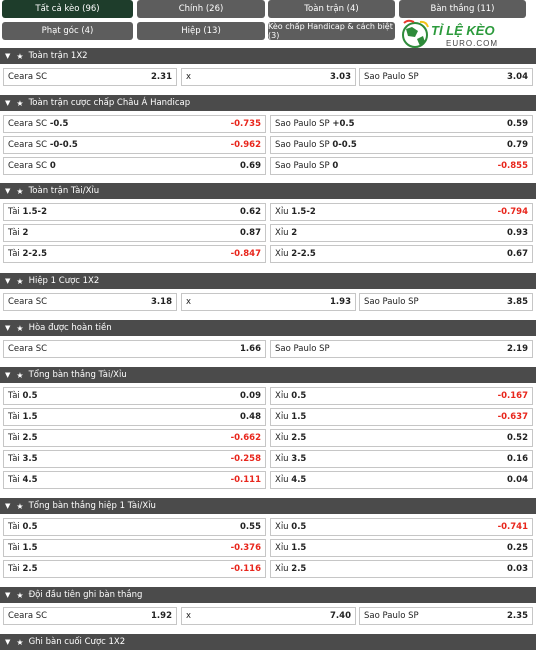 The image size is (536, 655). What do you see at coordinates (134, 349) in the screenshot?
I see `odds-cell: Ceara SC 1.66` at bounding box center [134, 349].